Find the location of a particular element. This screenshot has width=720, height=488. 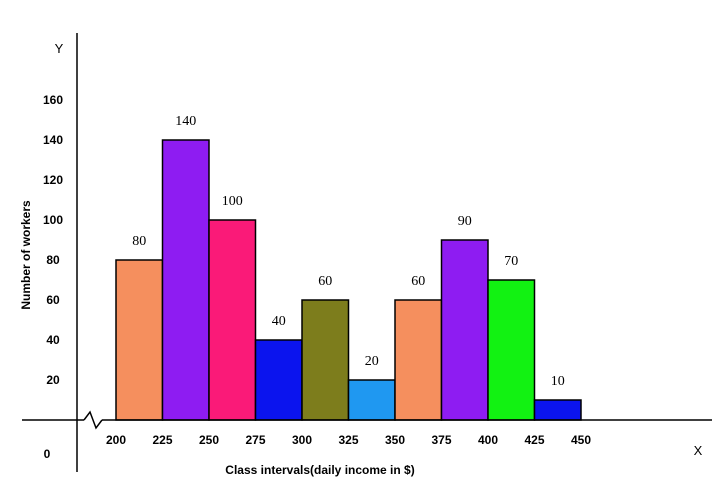

origin-label: 0 is located at coordinates (47, 454).